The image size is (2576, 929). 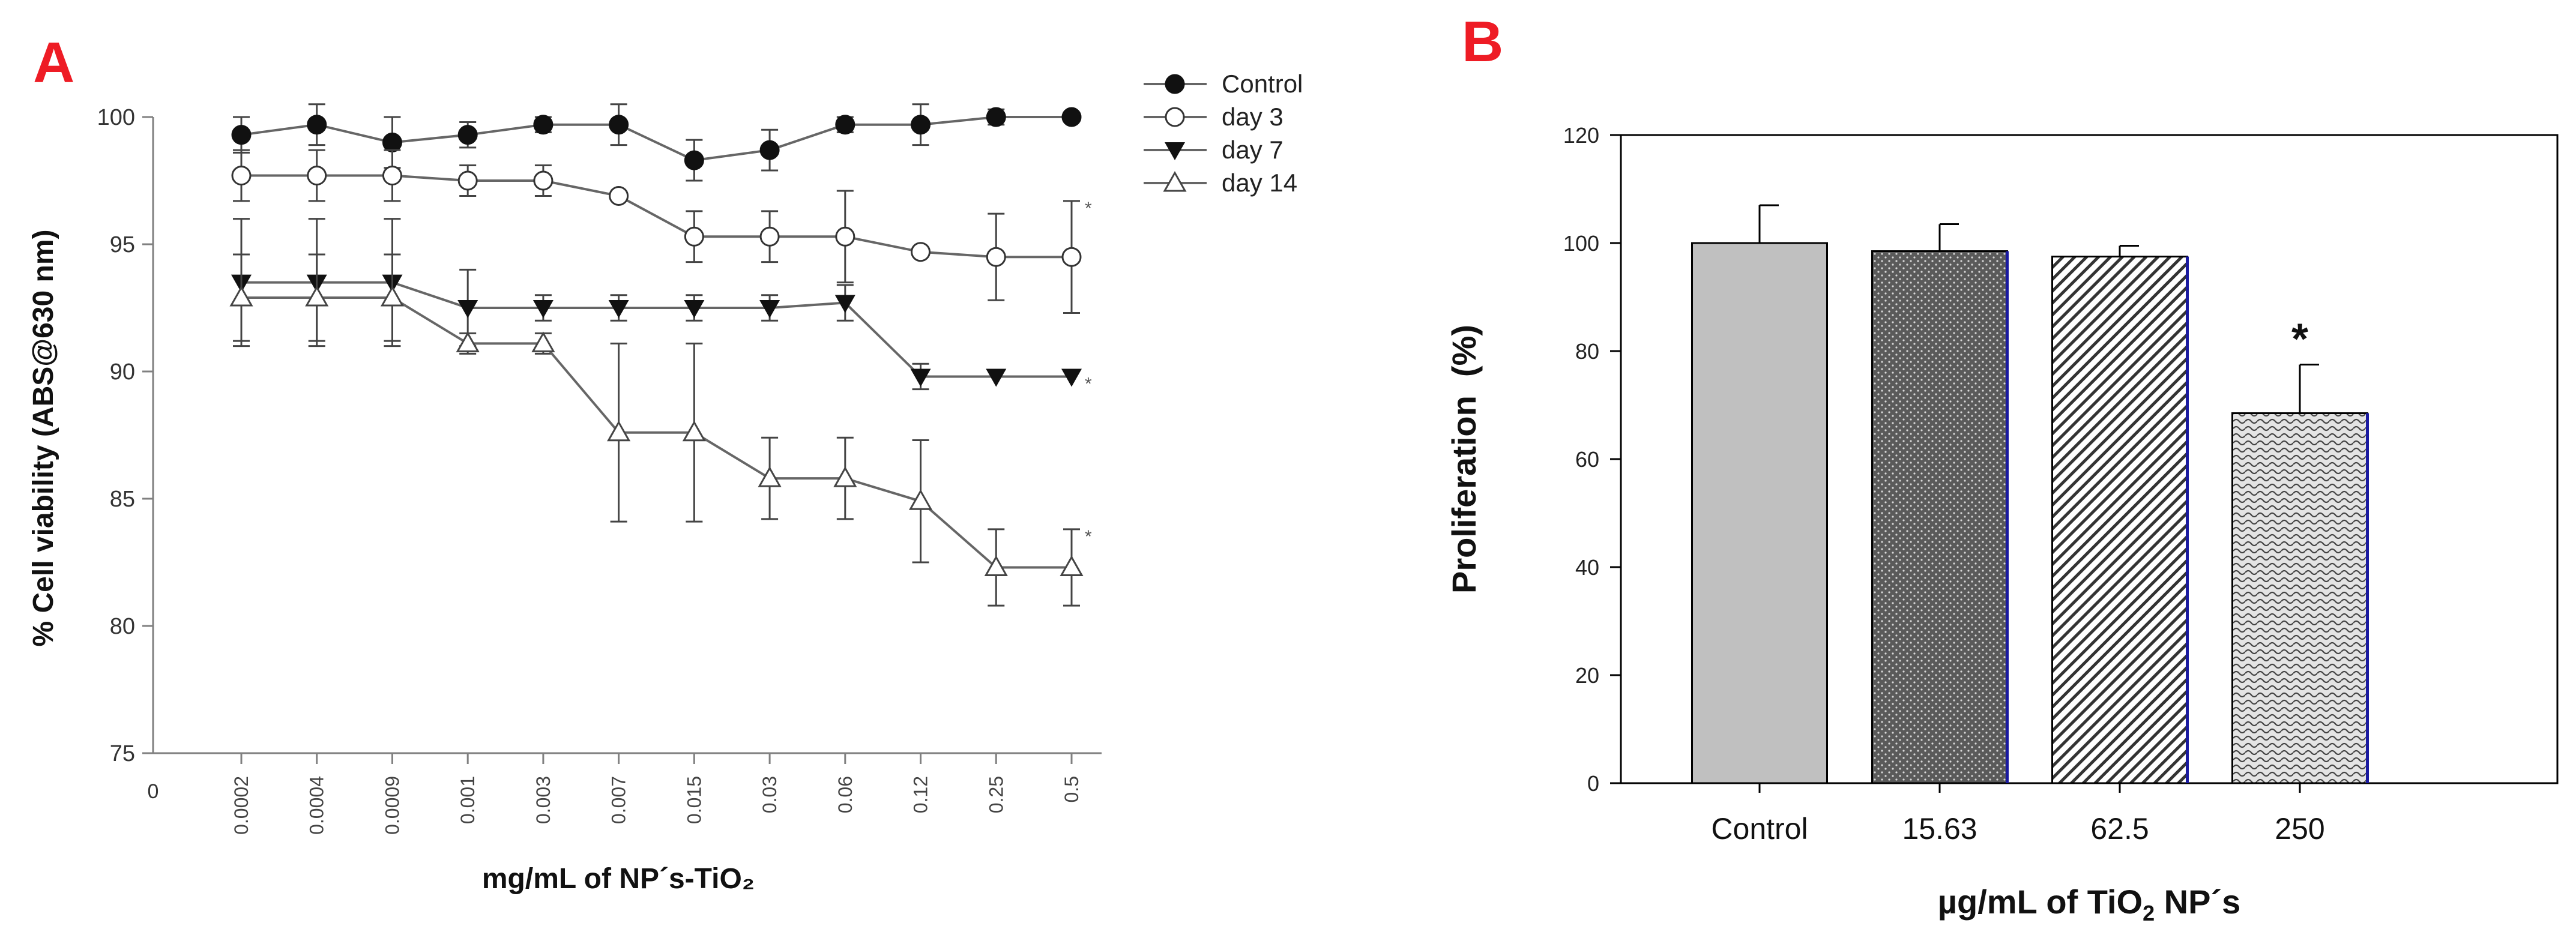 What do you see at coordinates (54, 63) in the screenshot?
I see `panel-a-label: A` at bounding box center [54, 63].